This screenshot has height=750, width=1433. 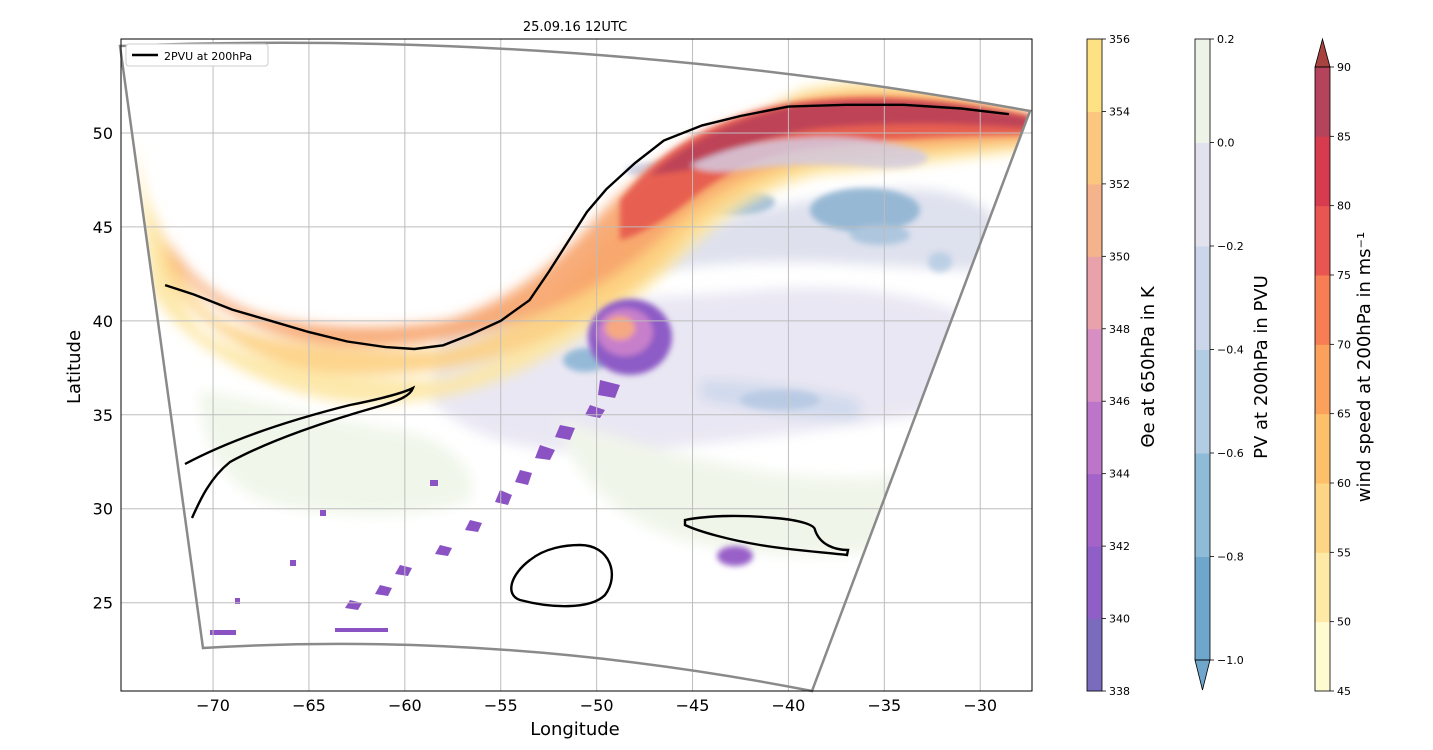 What do you see at coordinates (1119, 329) in the screenshot?
I see `colorbar-0-tick-label-5: 348` at bounding box center [1119, 329].